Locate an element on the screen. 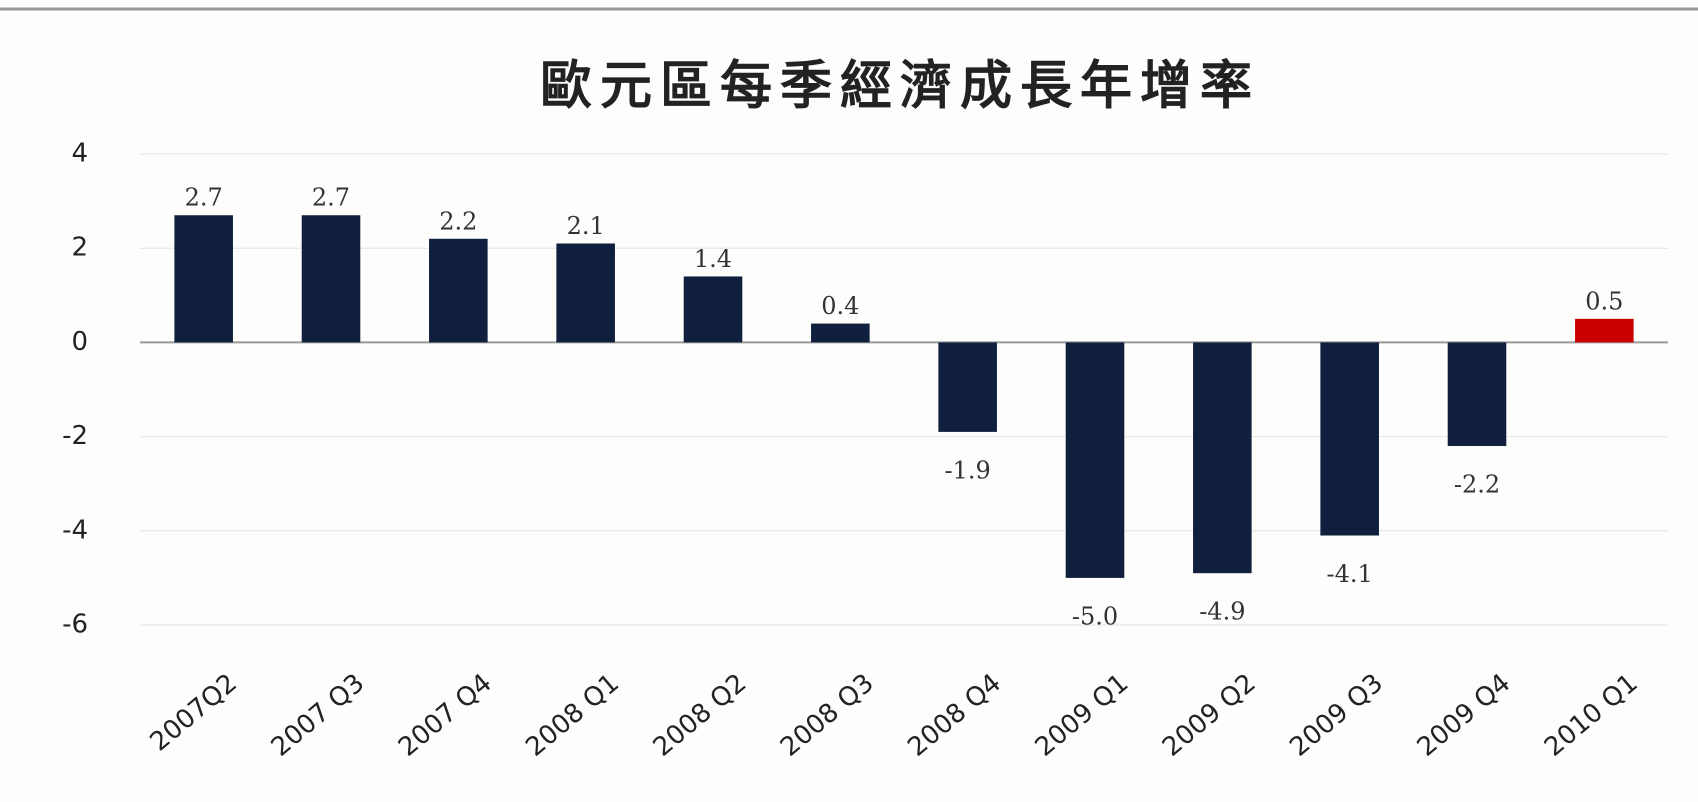 The width and height of the screenshot is (1698, 802). value-label: 2.2 is located at coordinates (458, 221).